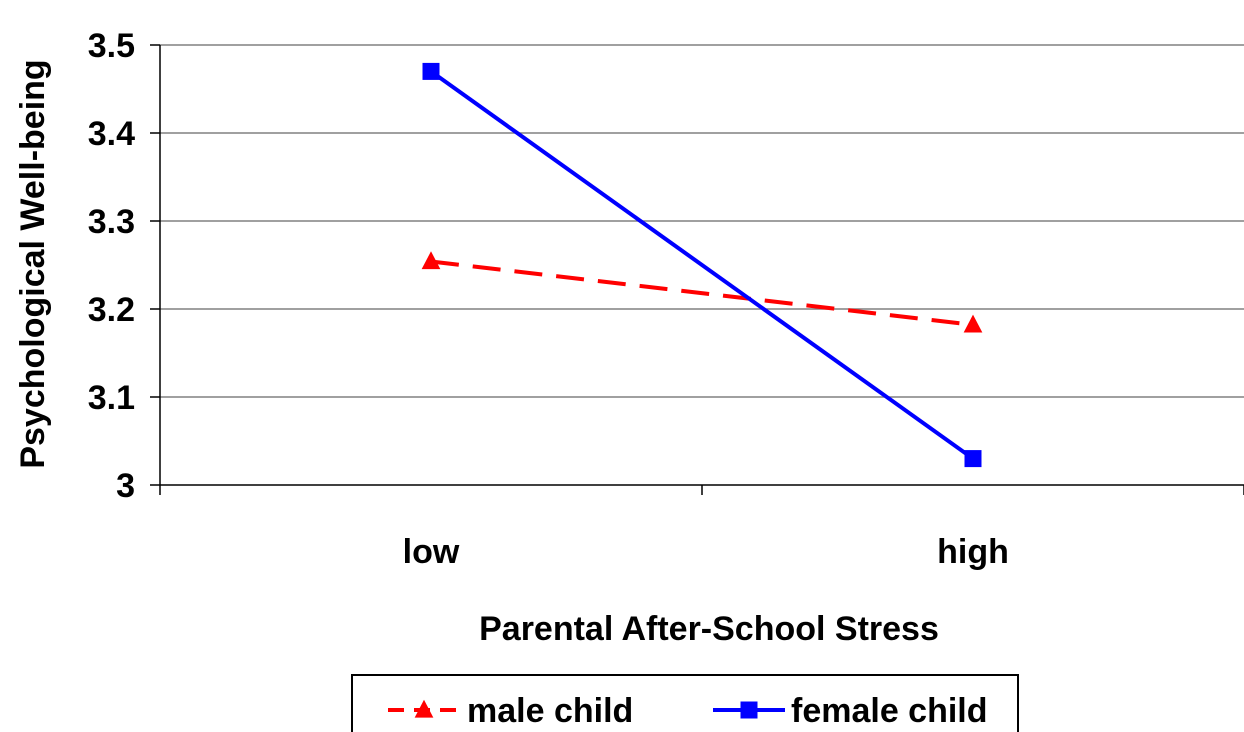 This screenshot has width=1244, height=732. Describe the element at coordinates (33, 263) in the screenshot. I see `y-axis-title: Psychological Well-being` at that location.